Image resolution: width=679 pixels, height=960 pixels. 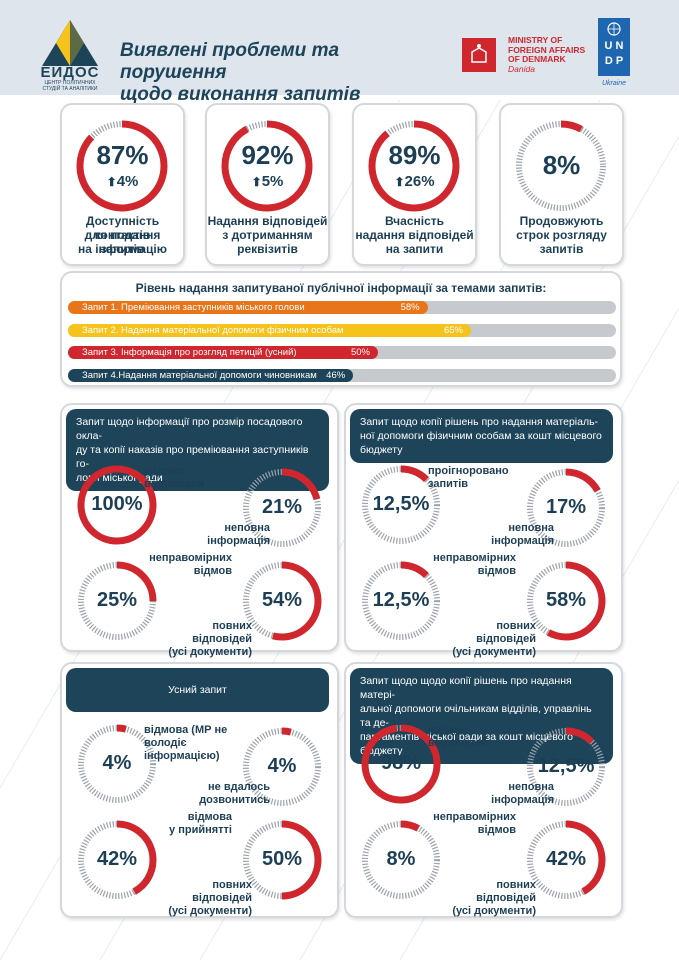 What do you see at coordinates (267, 235) in the screenshot?
I see `stat-caption: з дотриманням` at bounding box center [267, 235].